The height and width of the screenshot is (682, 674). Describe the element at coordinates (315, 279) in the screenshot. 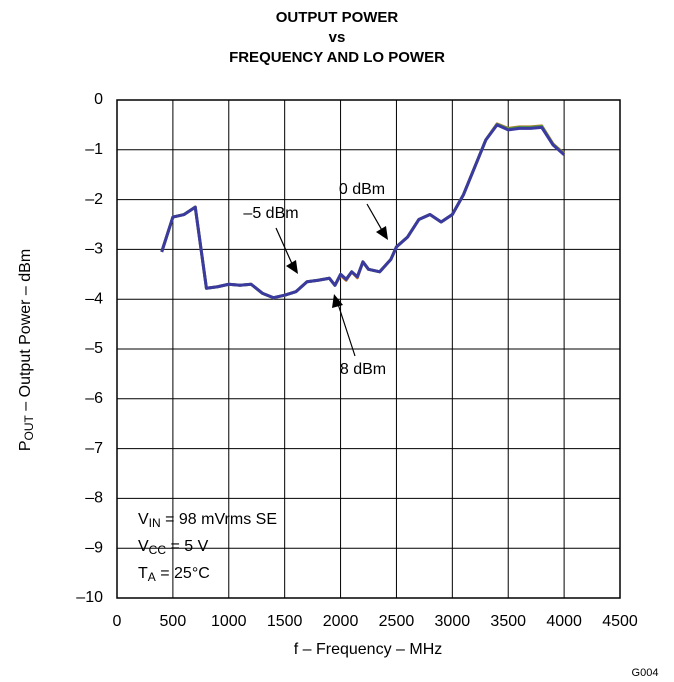

I see `annotations: –5 dBm 0 dBm 8 dBm` at that location.